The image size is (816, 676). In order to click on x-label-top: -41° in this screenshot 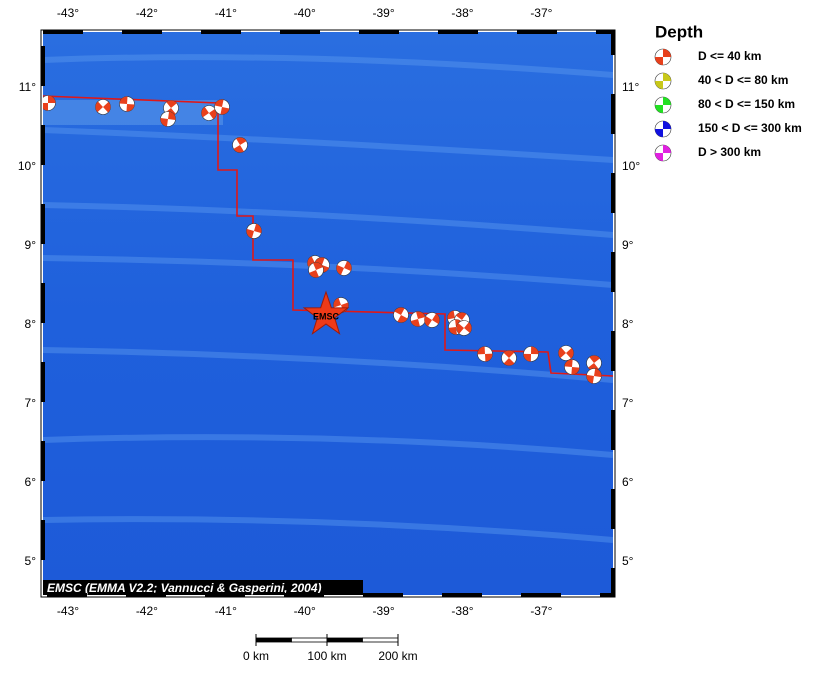, I will do `click(226, 13)`.